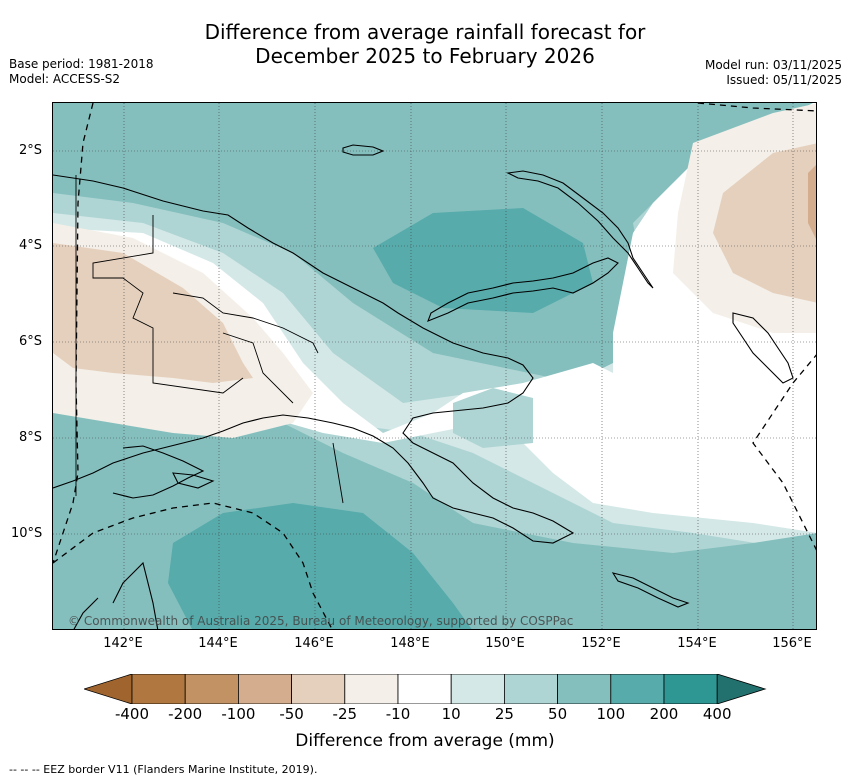  I want to click on meta-left: Base period: 1981-2018 Model: ACCESS-S2, so click(81, 72).